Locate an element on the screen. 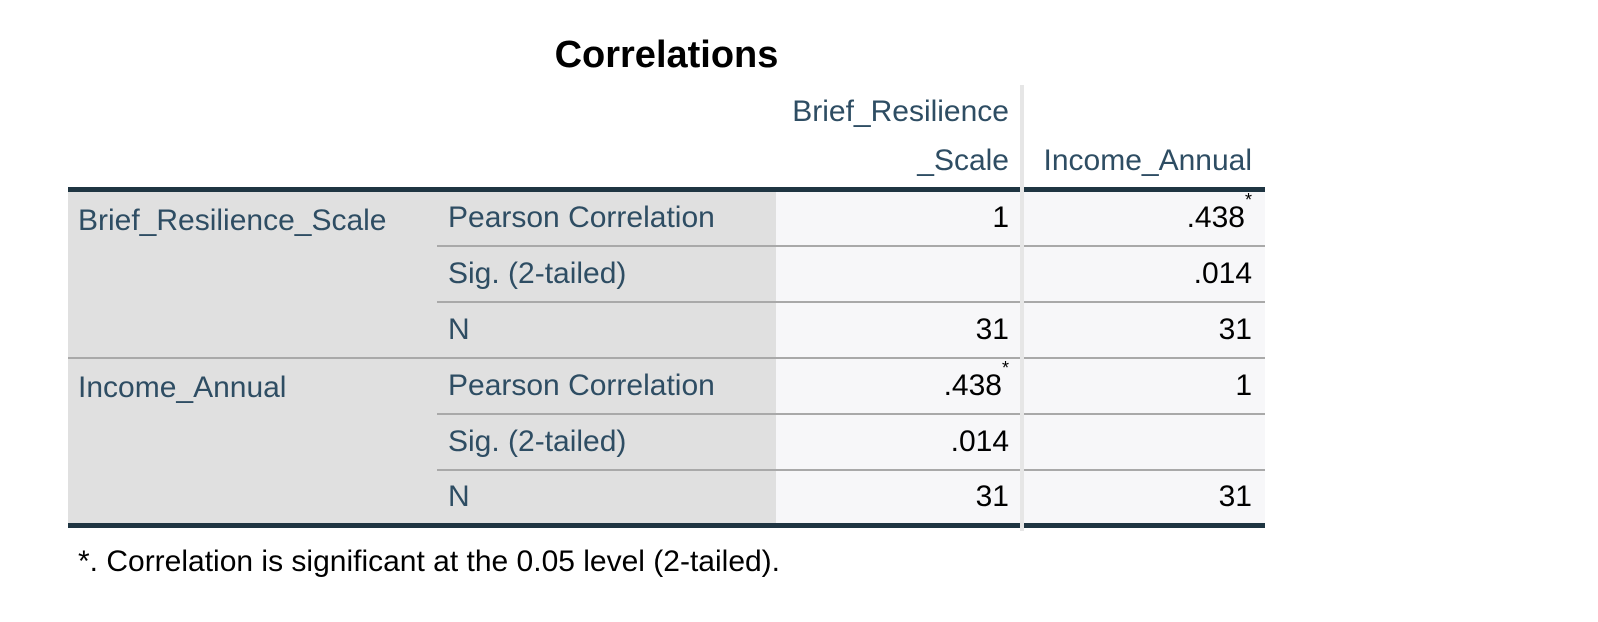 The image size is (1598, 622). column-header-brief-resilience-scale: Brief_Resilience _Scale is located at coordinates (899, 138).